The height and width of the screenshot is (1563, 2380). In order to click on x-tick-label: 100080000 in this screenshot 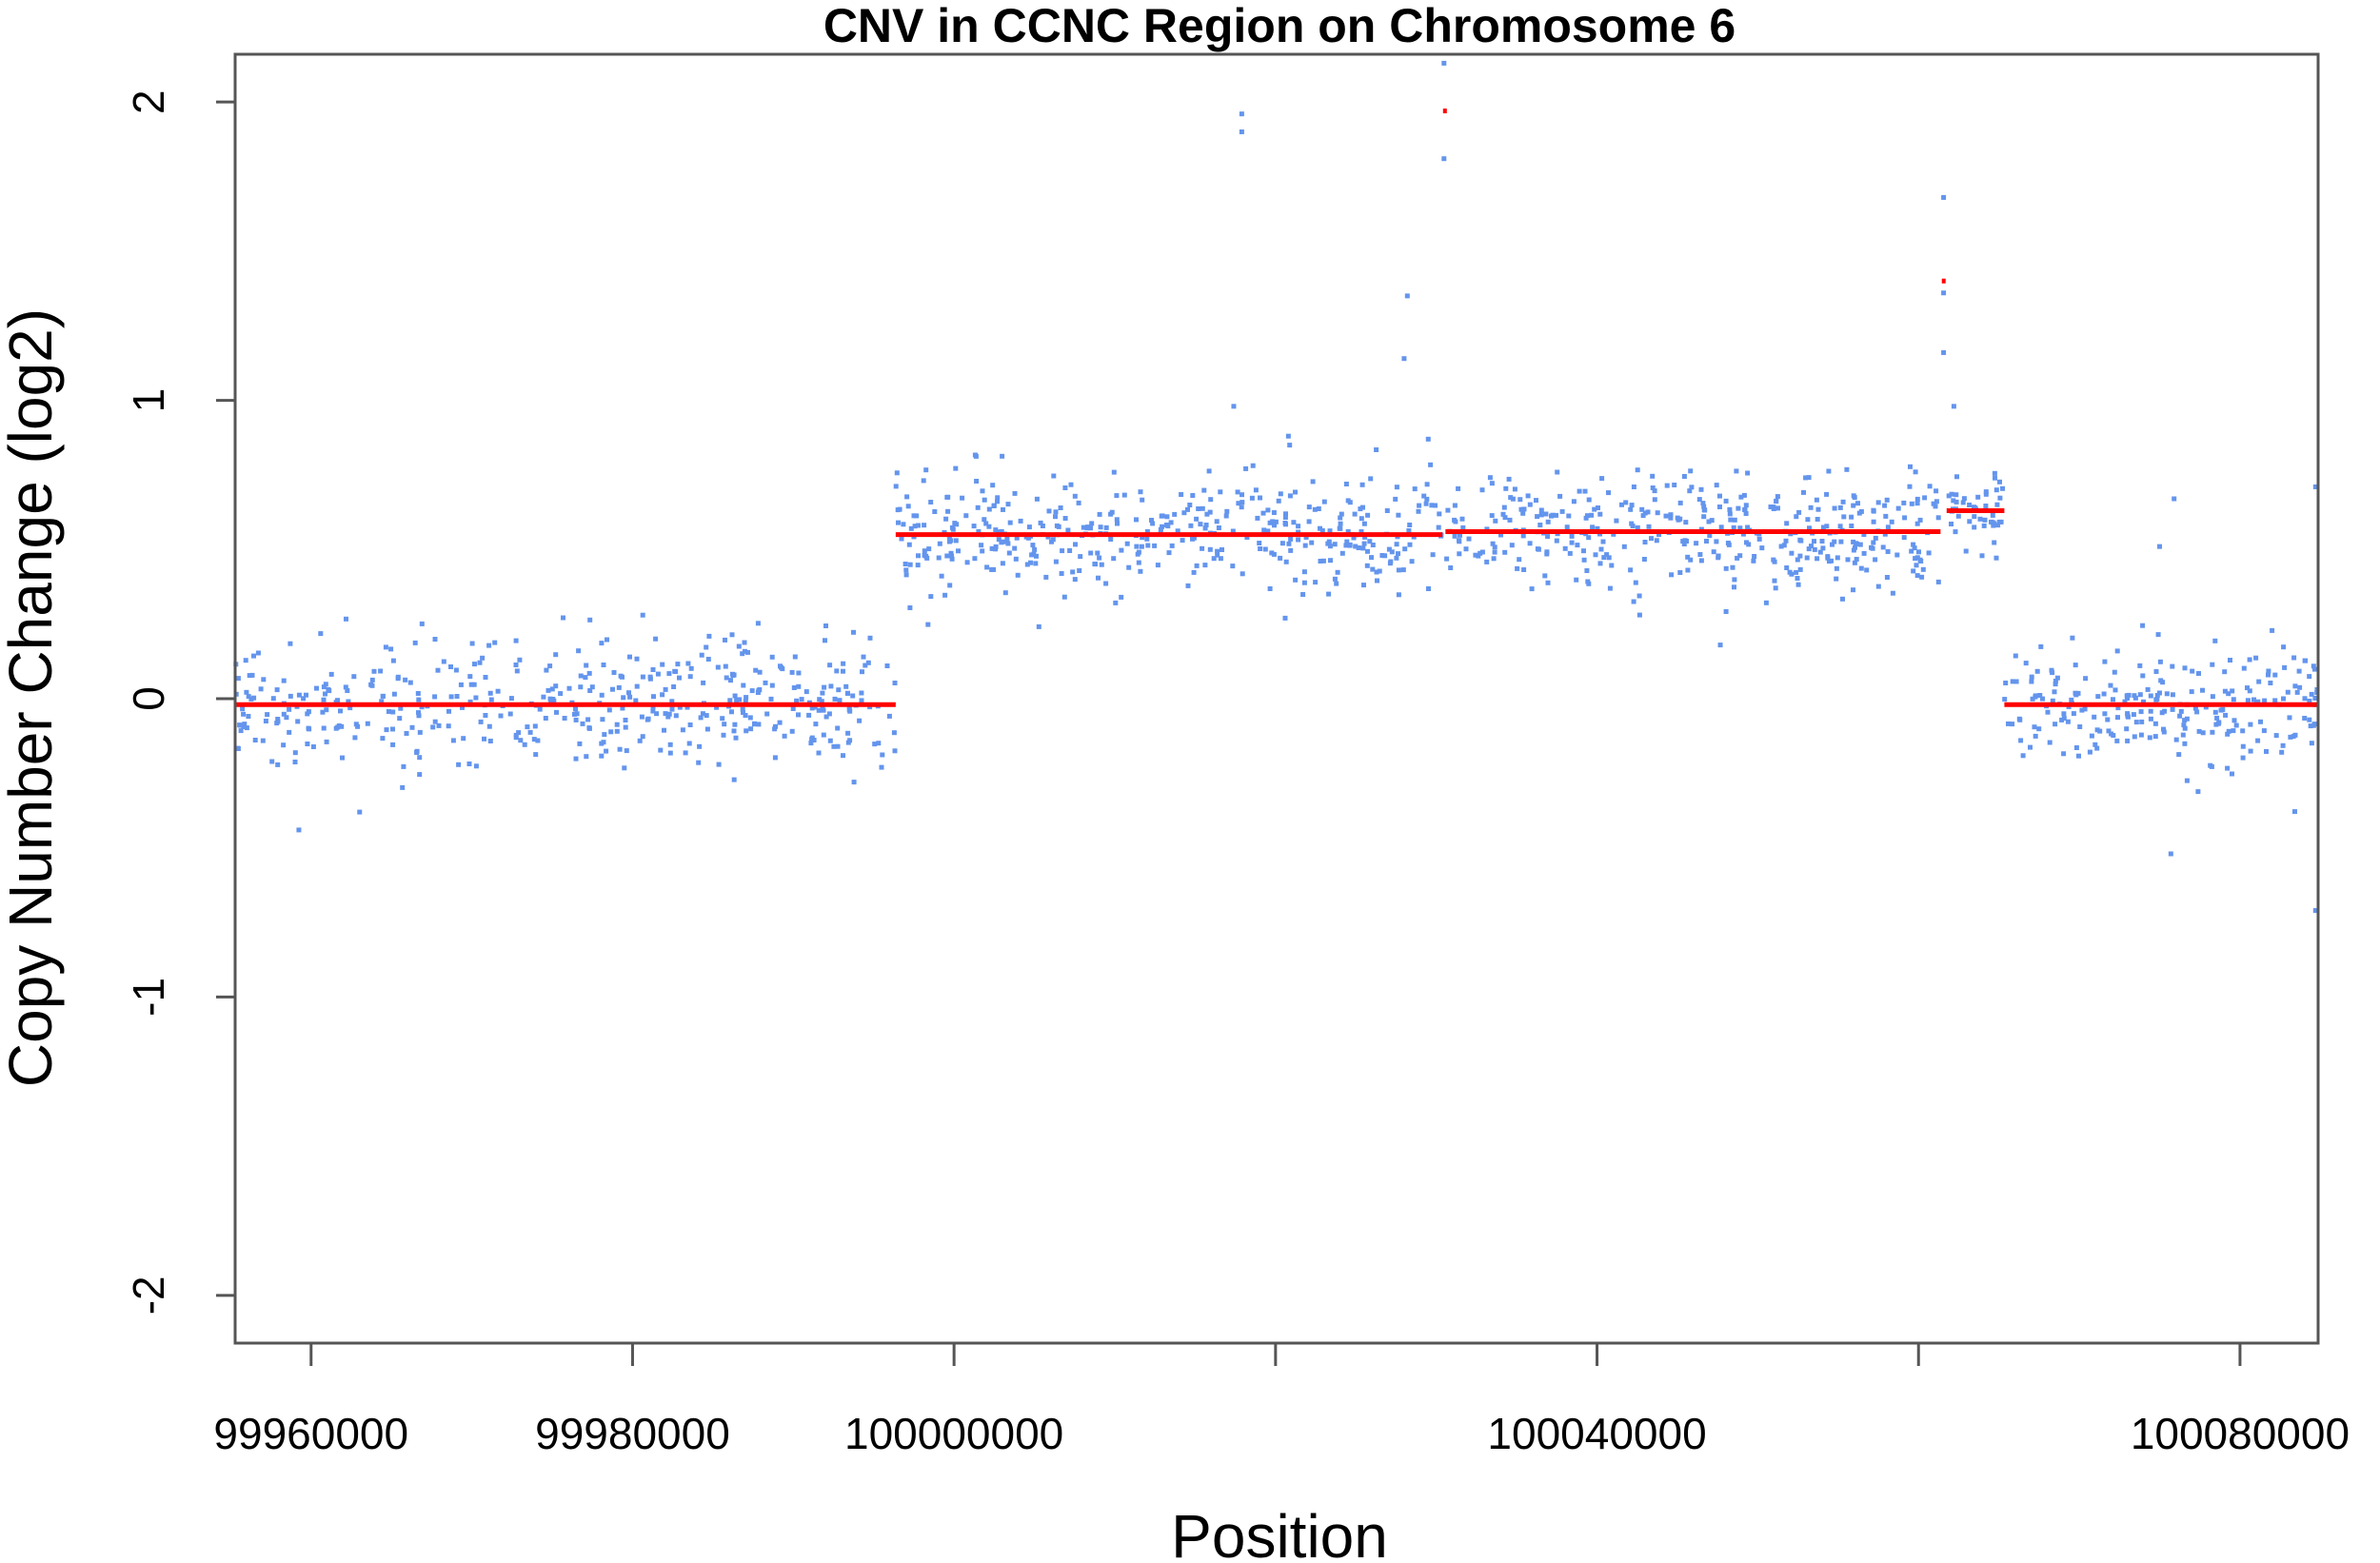, I will do `click(2240, 1434)`.